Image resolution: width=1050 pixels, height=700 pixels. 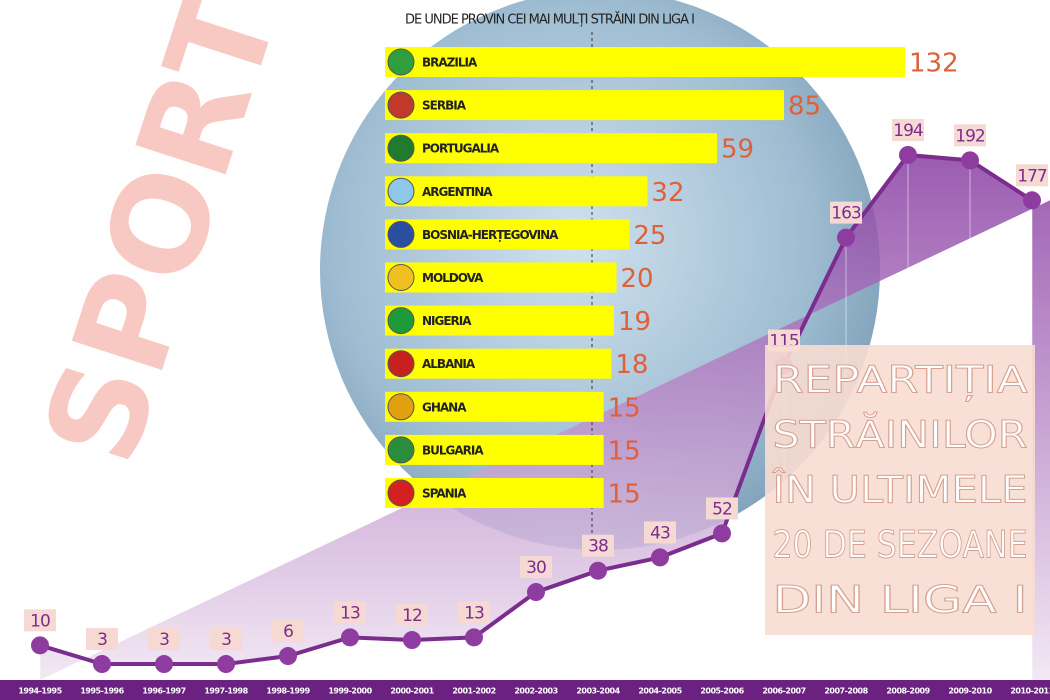 What do you see at coordinates (900, 380) in the screenshot?
I see `title-line: REPARTIȚIA` at bounding box center [900, 380].